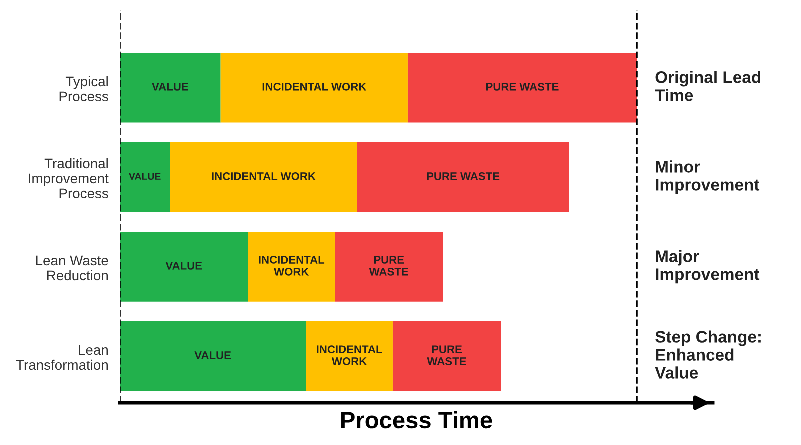 Image resolution: width=801 pixels, height=445 pixels. I want to click on text: Step Change: Enhanced Value, so click(708, 354).